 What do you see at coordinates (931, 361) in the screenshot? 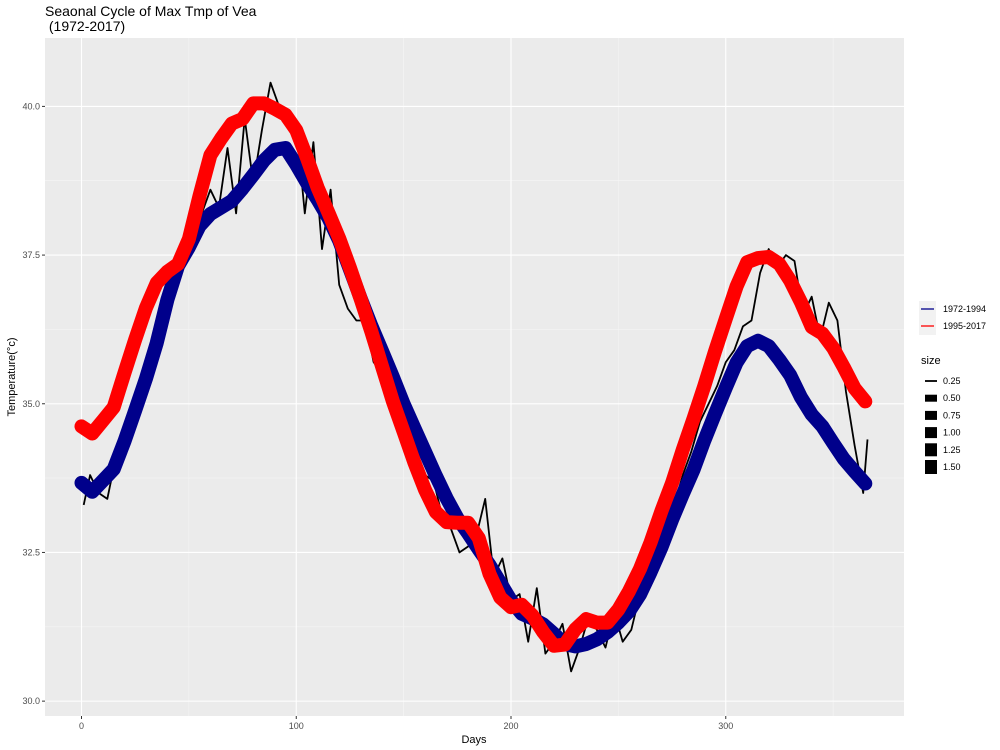
I see `legend-size-title: size` at bounding box center [931, 361].